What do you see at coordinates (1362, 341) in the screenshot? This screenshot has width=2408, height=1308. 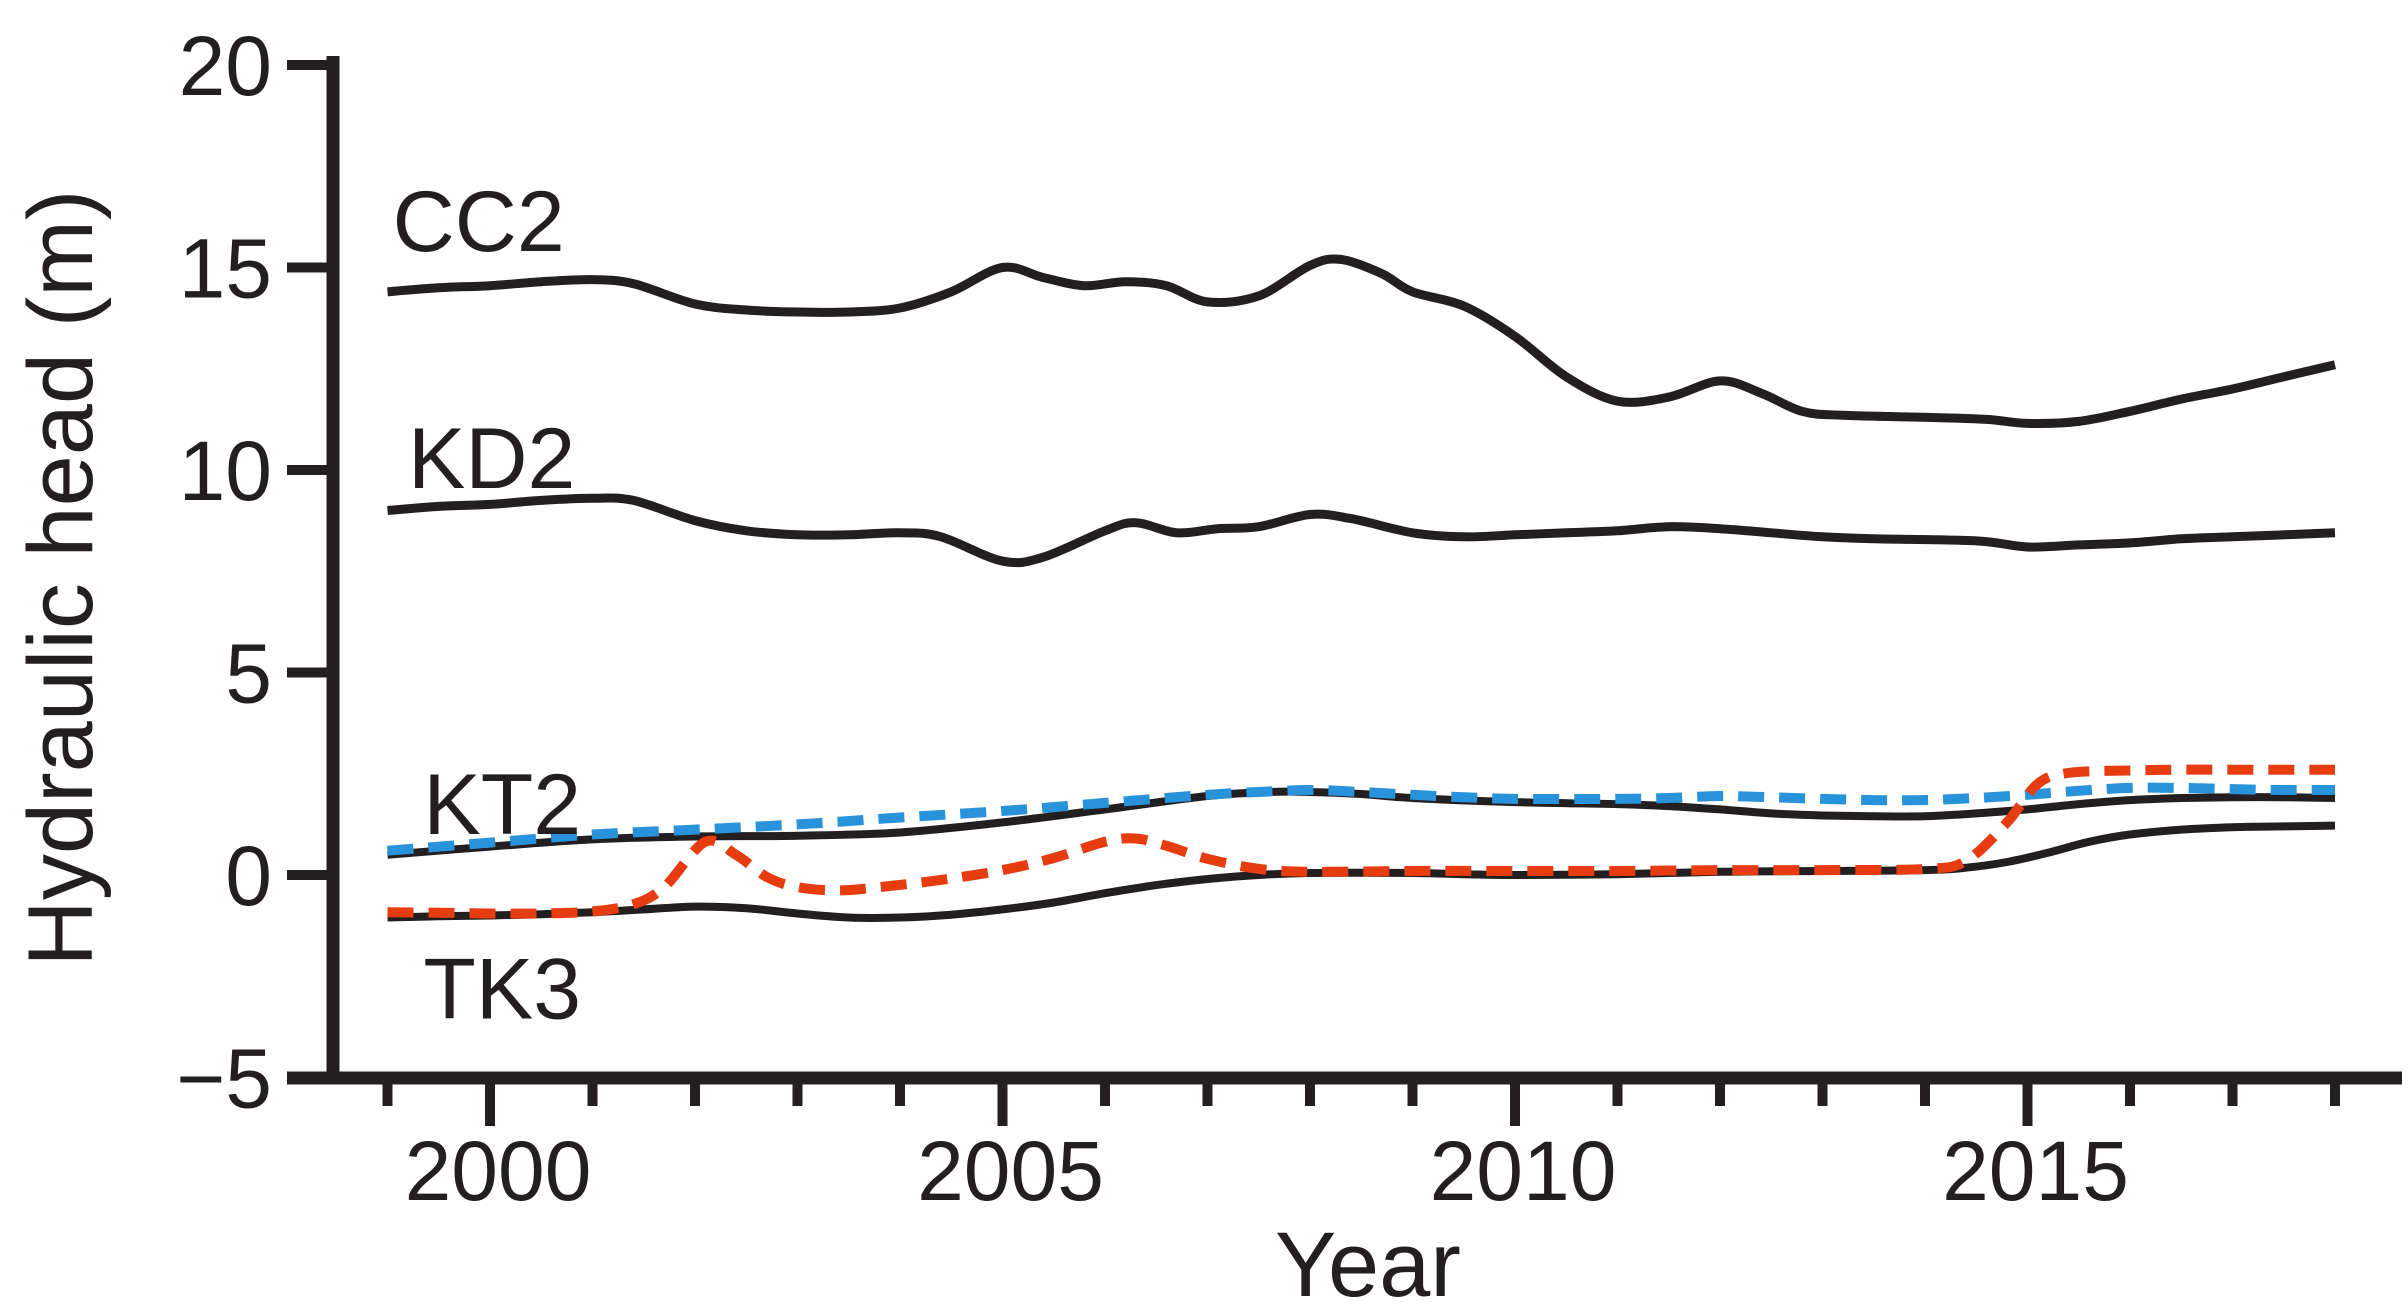 I see `series-CC2-line` at bounding box center [1362, 341].